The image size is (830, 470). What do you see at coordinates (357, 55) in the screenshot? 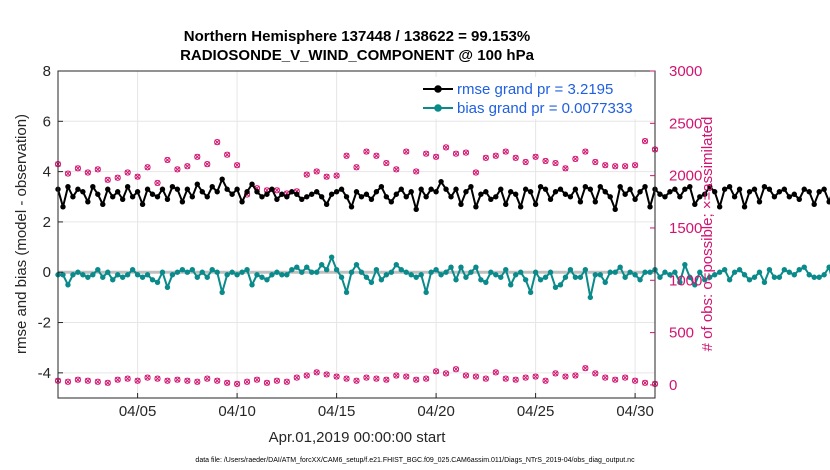
I see `chart-subtitle: RADIOSONDE_V_WIND_COMPONENT @ 100 hPa` at bounding box center [357, 55].